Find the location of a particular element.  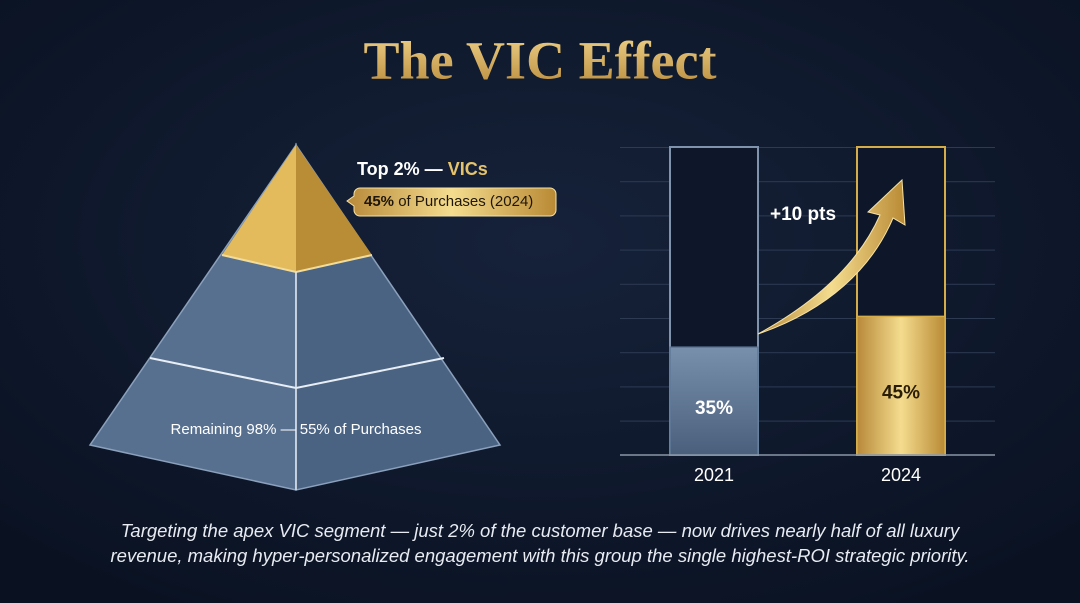

pyramid-apex-right is located at coordinates (334, 208).